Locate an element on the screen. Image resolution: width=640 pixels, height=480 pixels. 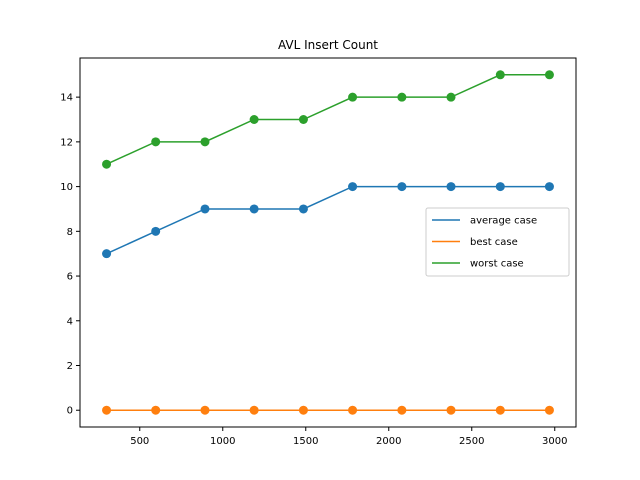
y-axis: 0 2 4 6 8 10 12 14 is located at coordinates (70, 255).